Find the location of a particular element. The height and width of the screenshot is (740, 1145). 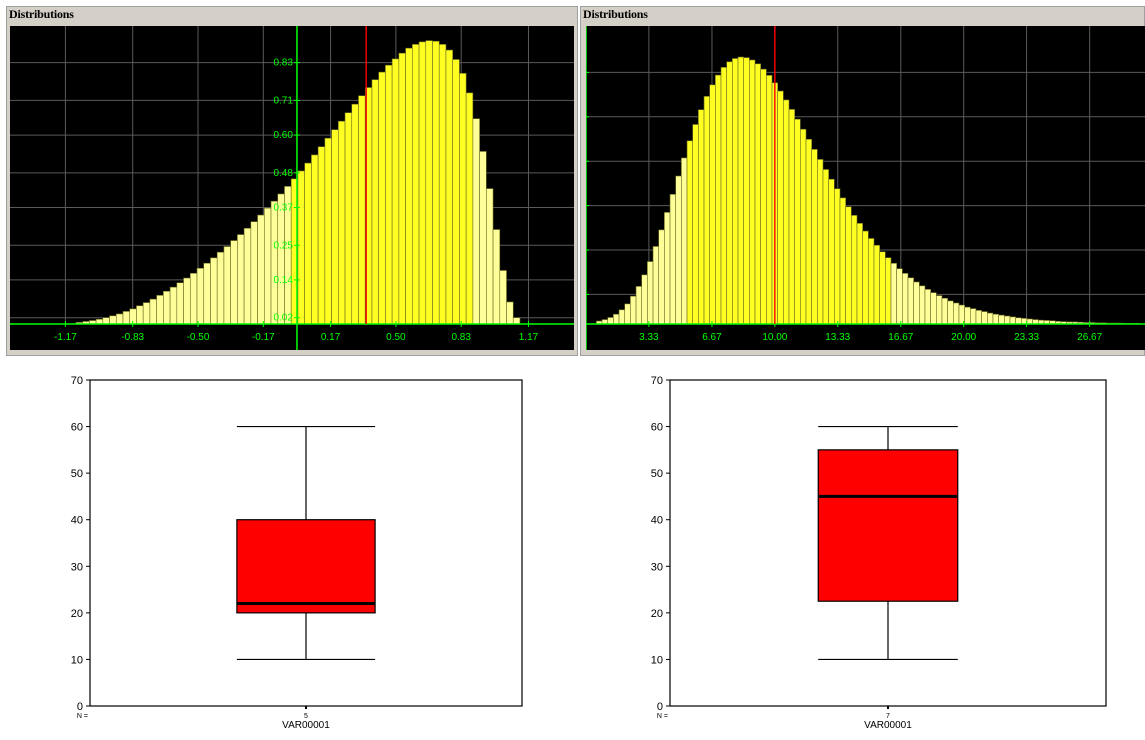

y-tick-label: 0.71 is located at coordinates (283, 100).